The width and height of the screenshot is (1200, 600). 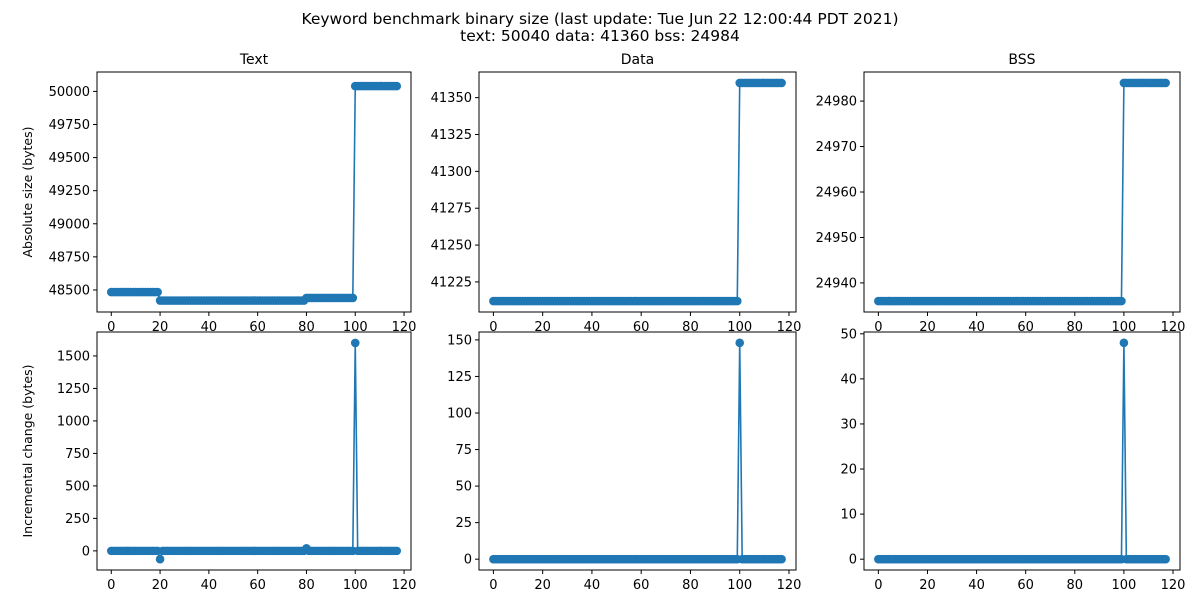 I want to click on y-tick-label: 41225, so click(x=451, y=282).